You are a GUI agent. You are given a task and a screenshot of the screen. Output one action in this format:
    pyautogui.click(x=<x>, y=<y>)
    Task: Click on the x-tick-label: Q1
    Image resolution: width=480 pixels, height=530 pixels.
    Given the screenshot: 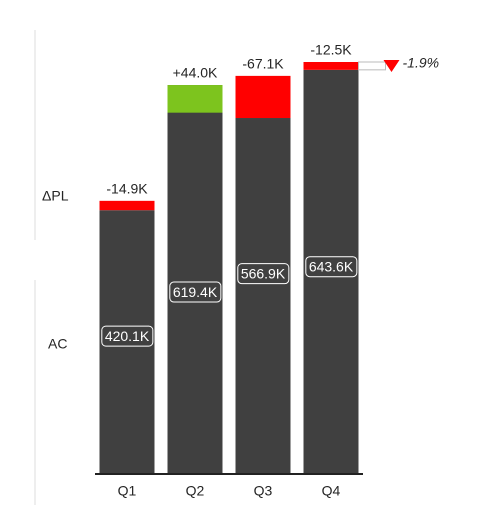 What is the action you would take?
    pyautogui.click(x=127, y=491)
    